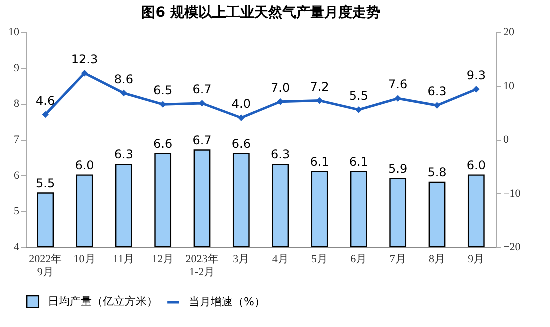  I want to click on x-tick-label: 6月, so click(359, 260).